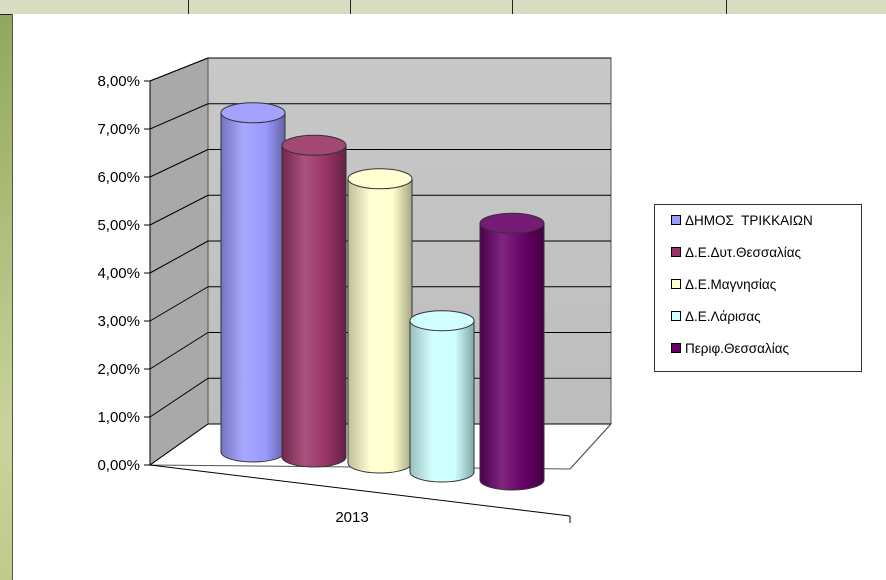  What do you see at coordinates (118, 273) in the screenshot?
I see `y-tick-label: 4,00%` at bounding box center [118, 273].